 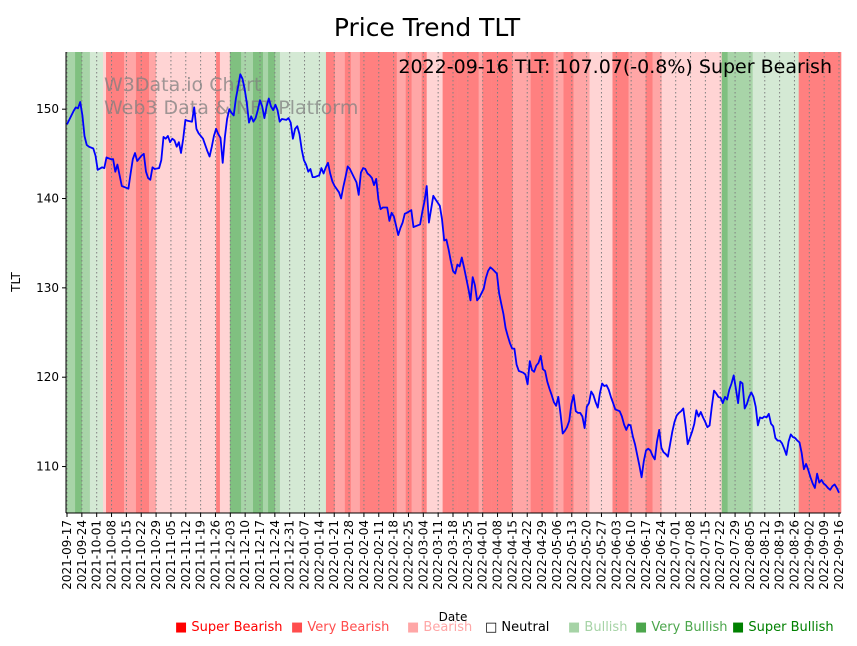 I want to click on y-tick-label: 150, so click(x=47, y=109).